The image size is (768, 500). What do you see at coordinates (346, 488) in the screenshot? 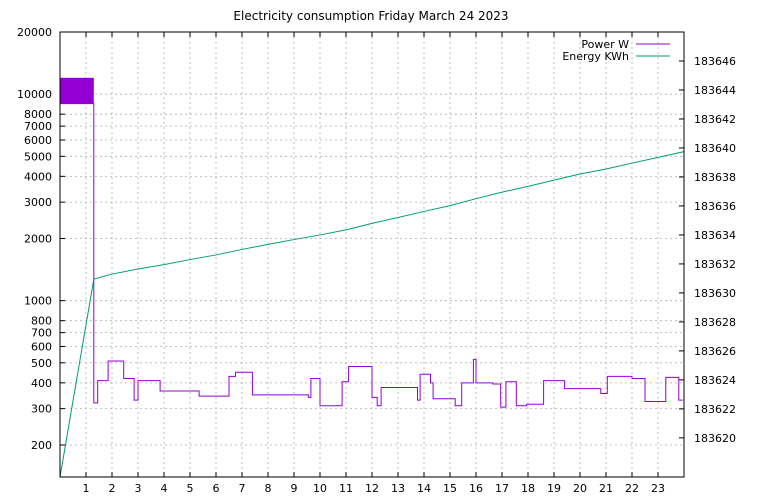
I see `x-tick-label: 11` at bounding box center [346, 488].